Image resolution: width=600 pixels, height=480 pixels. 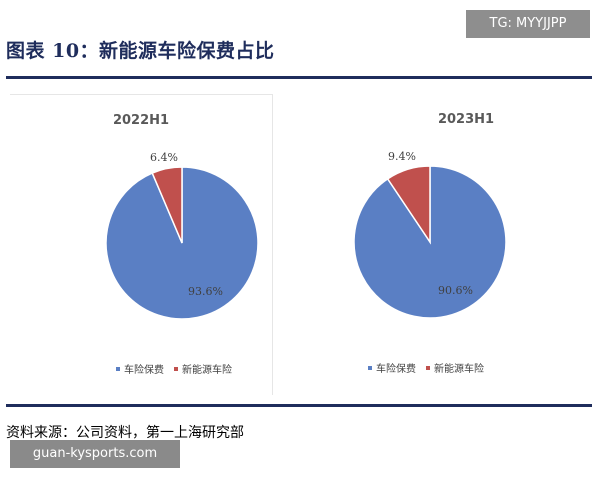 I want to click on source-note: 资料来源：公司资料，第一上海研究部, so click(x=125, y=433).